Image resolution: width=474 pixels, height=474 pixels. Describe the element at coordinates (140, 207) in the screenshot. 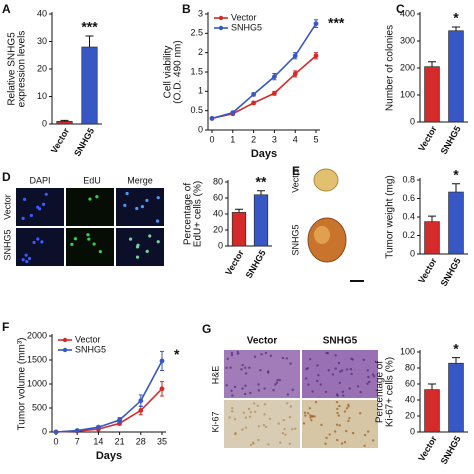

I see `micrograph` at that location.